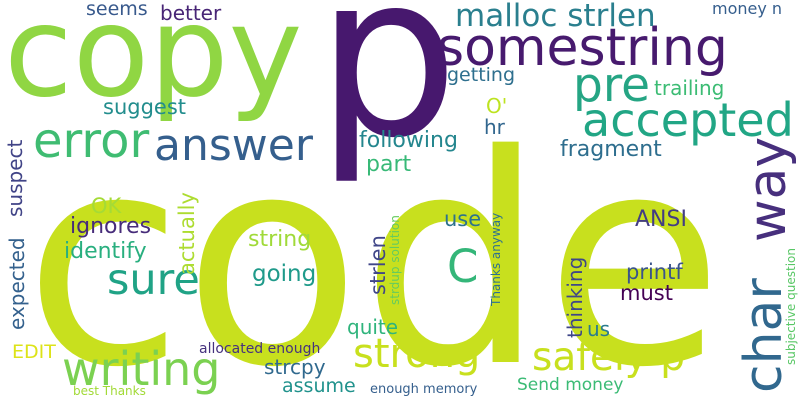 The image size is (800, 400). What do you see at coordinates (109, 391) in the screenshot?
I see `word-best-thanks: best Thanks` at bounding box center [109, 391].